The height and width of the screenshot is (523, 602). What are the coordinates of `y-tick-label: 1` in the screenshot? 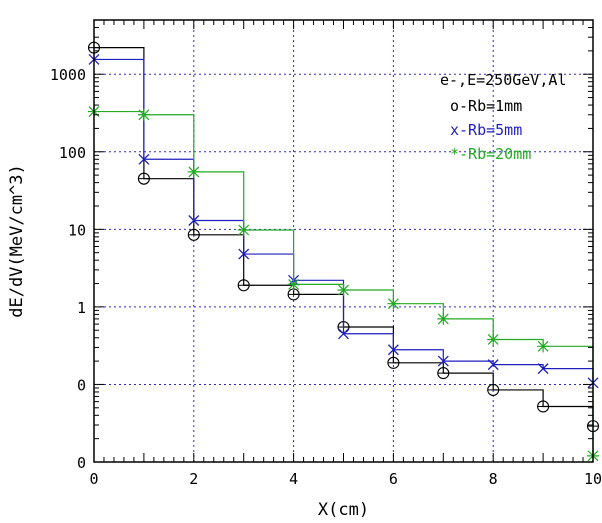 It's located at (81, 308).